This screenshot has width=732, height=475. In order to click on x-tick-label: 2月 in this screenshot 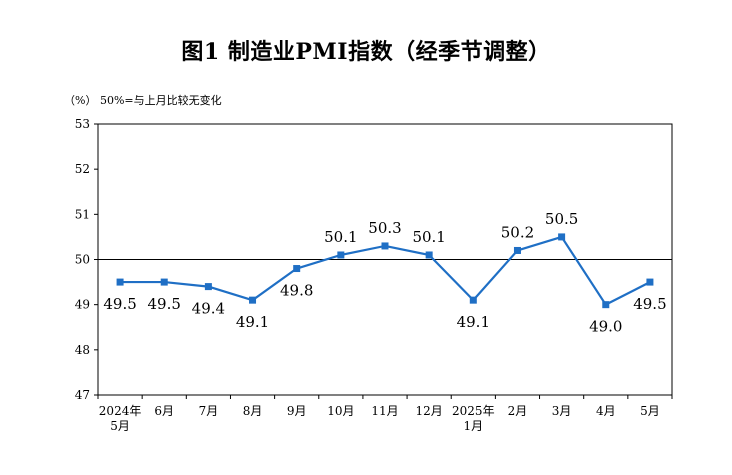, I will do `click(518, 411)`.